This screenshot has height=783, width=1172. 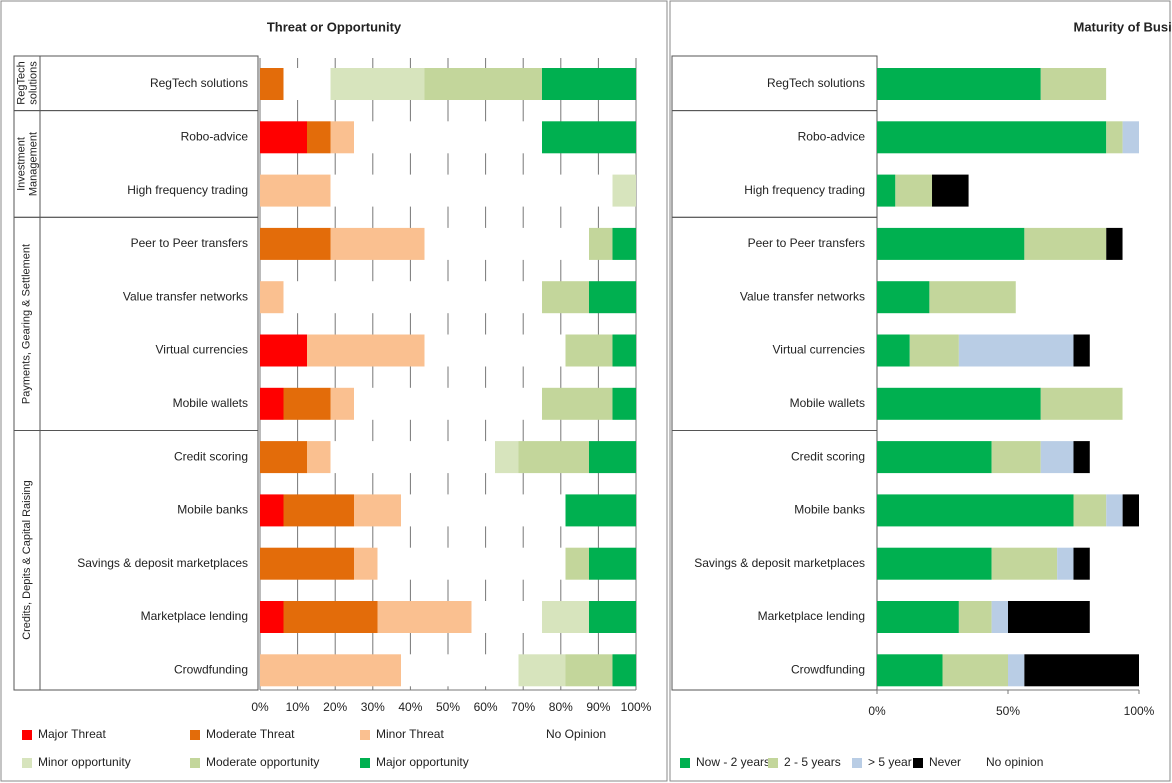 What do you see at coordinates (84, 762) in the screenshot?
I see `legend-label: Minor opportunity` at bounding box center [84, 762].